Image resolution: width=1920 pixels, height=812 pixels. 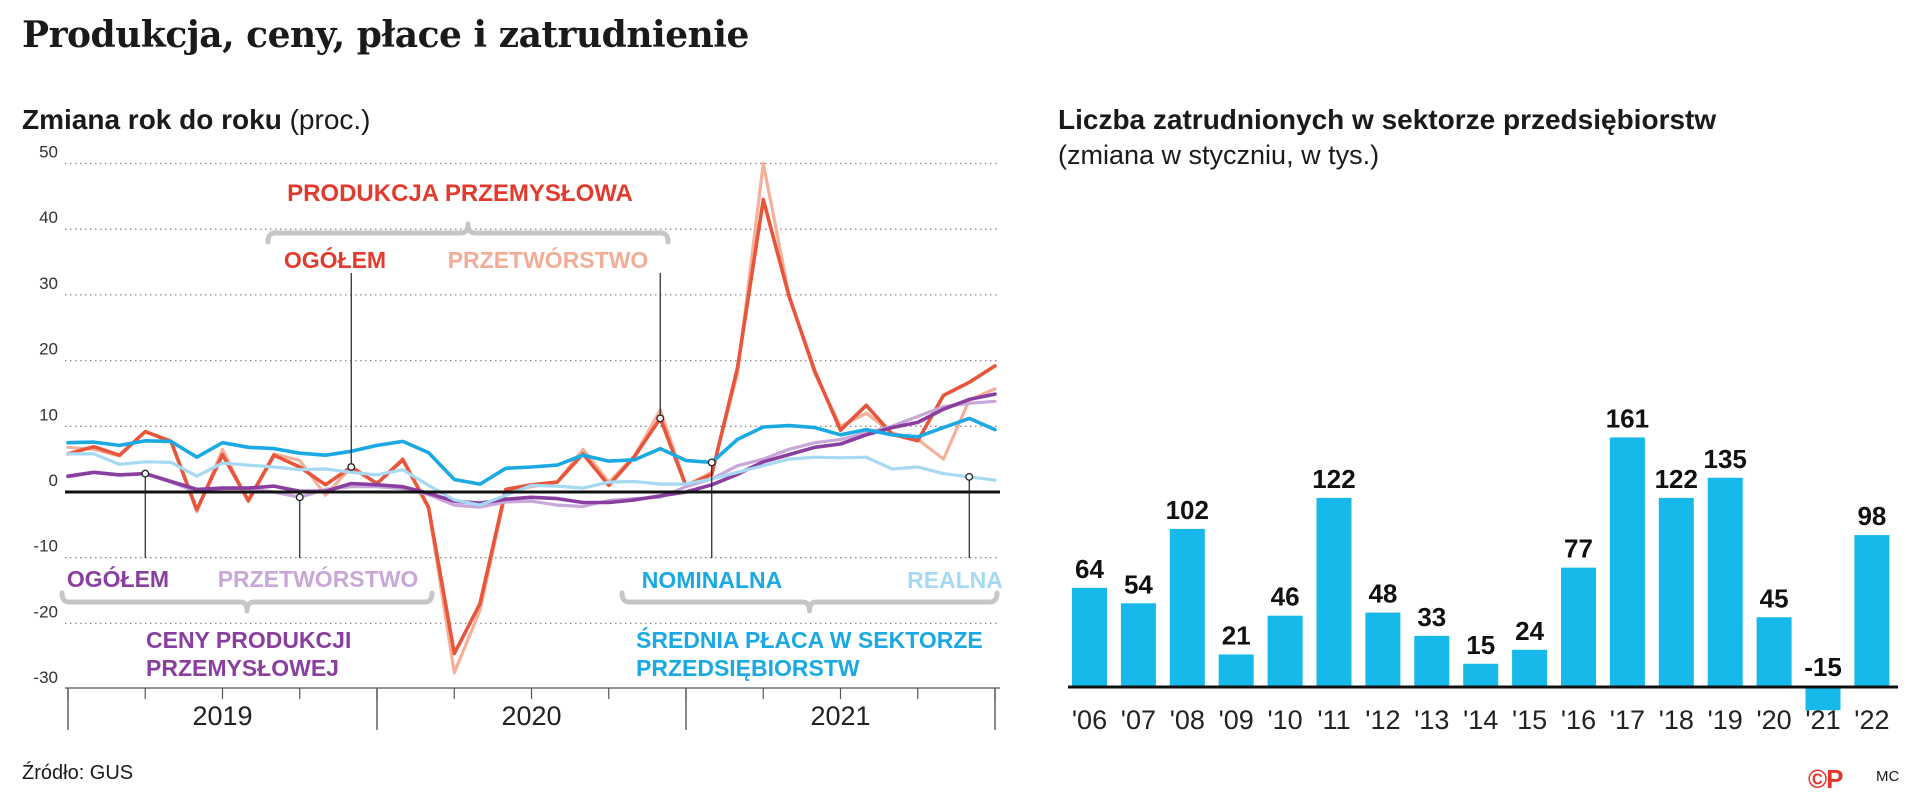 What do you see at coordinates (1138, 584) in the screenshot?
I see `bar-value-label: 54` at bounding box center [1138, 584].